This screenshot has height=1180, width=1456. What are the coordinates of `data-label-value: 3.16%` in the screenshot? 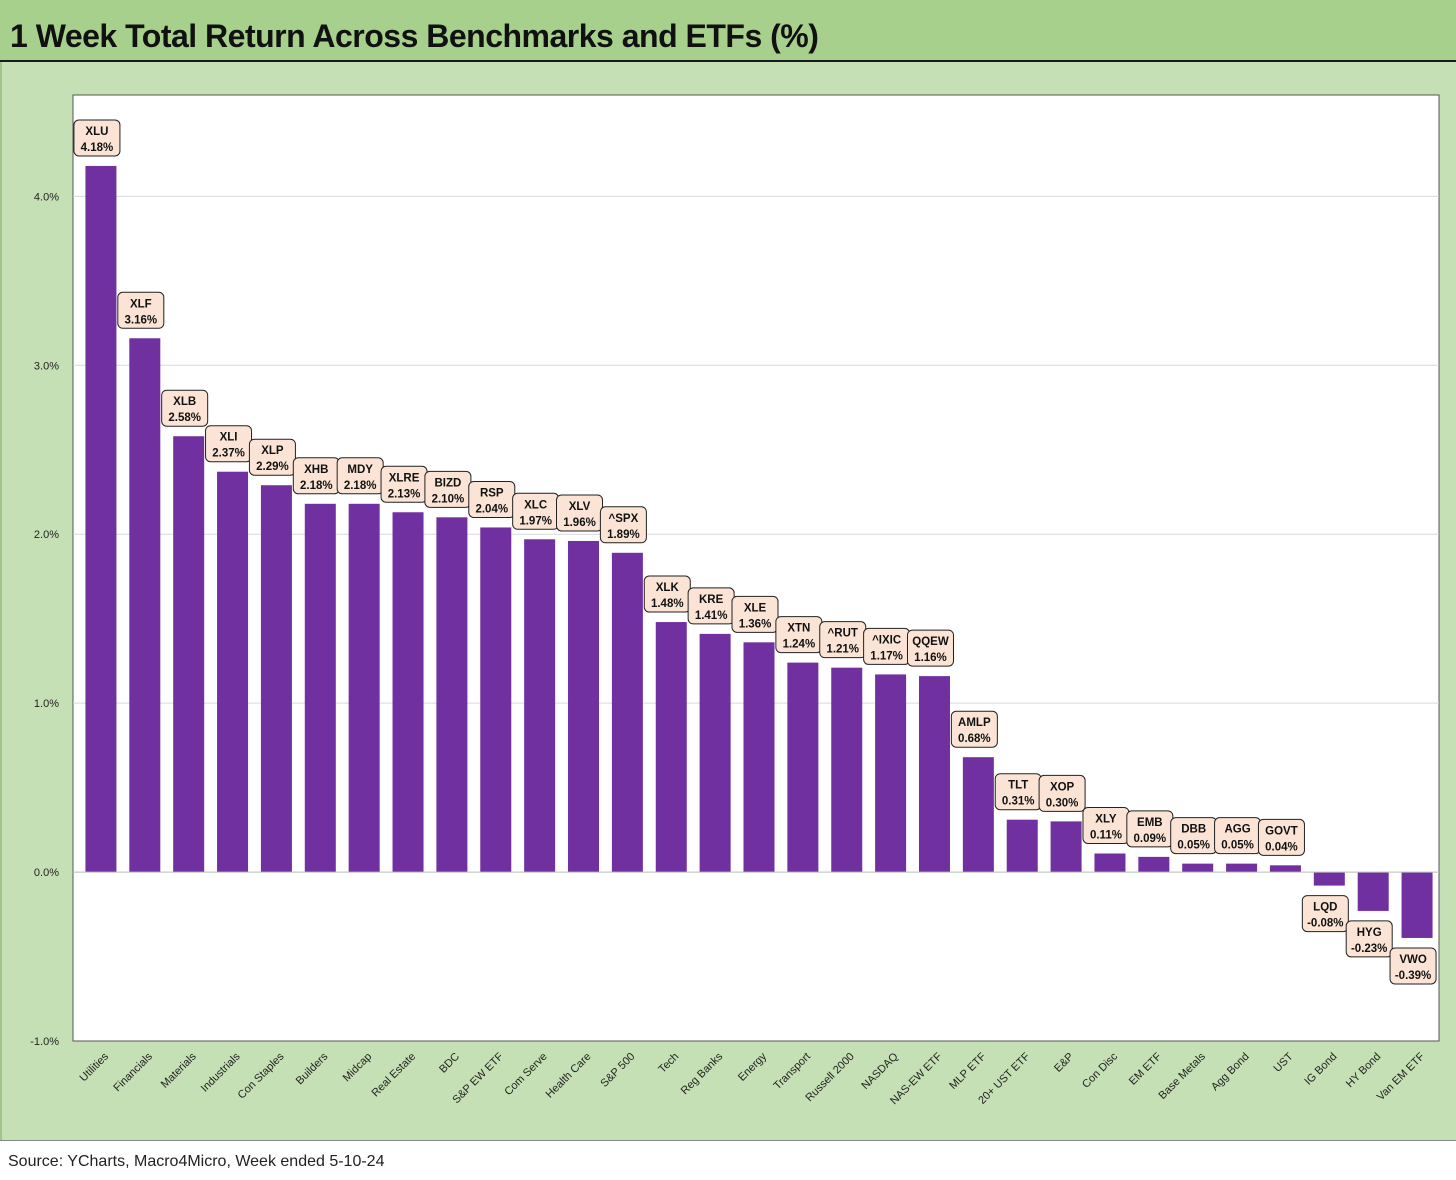 It's located at (141, 320).